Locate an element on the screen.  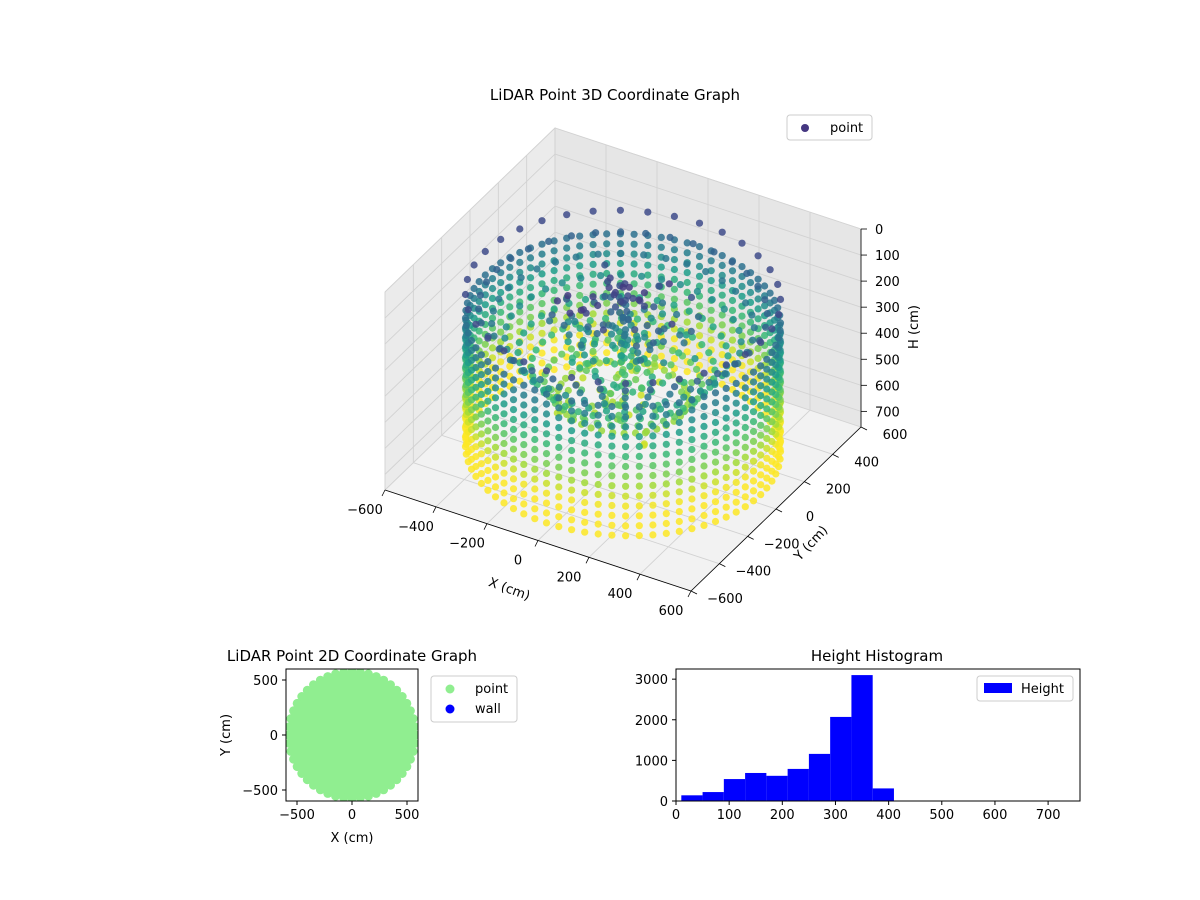
x-tick-label-3d: 400 is located at coordinates (620, 594).